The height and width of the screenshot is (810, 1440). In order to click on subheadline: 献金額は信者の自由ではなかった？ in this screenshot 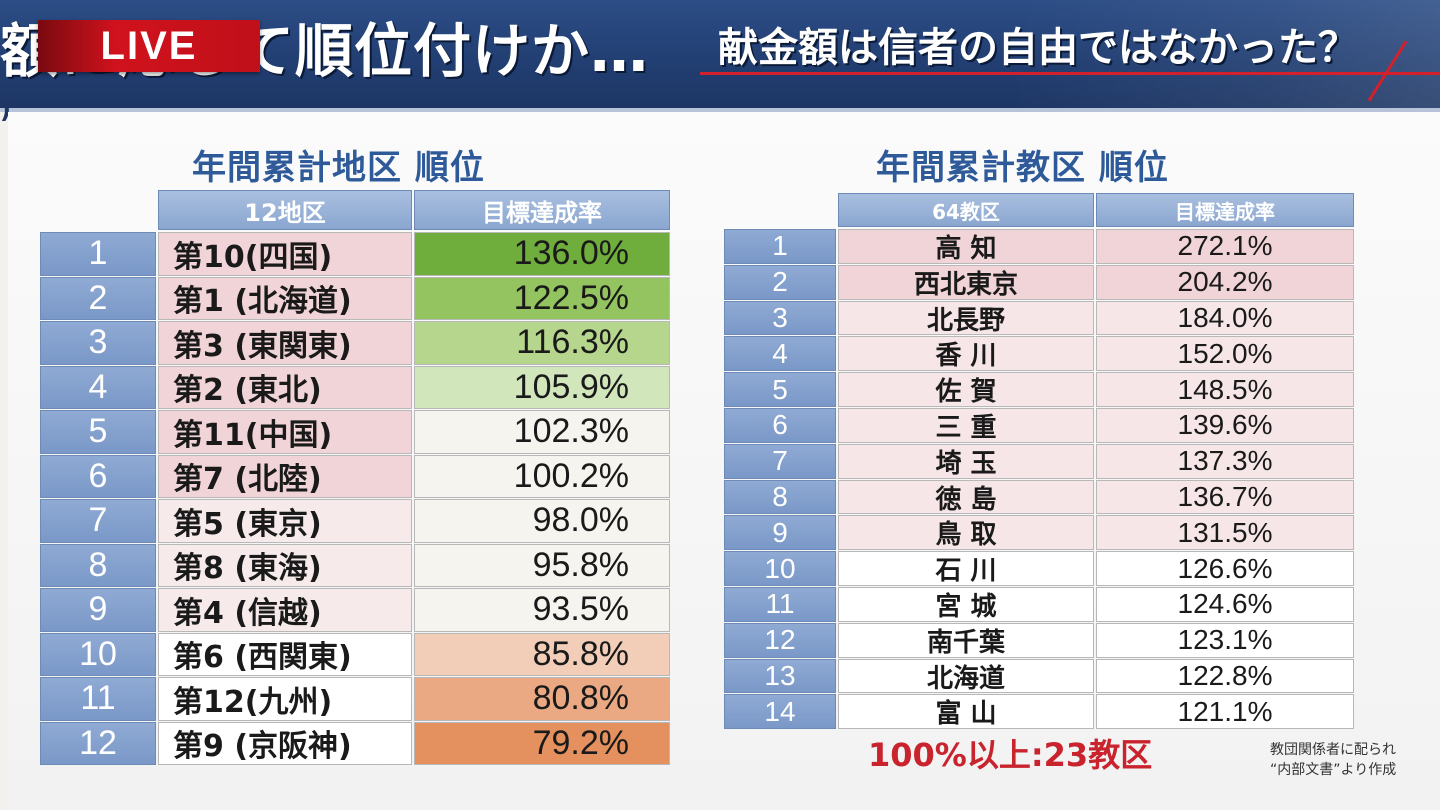, I will do `click(1038, 48)`.